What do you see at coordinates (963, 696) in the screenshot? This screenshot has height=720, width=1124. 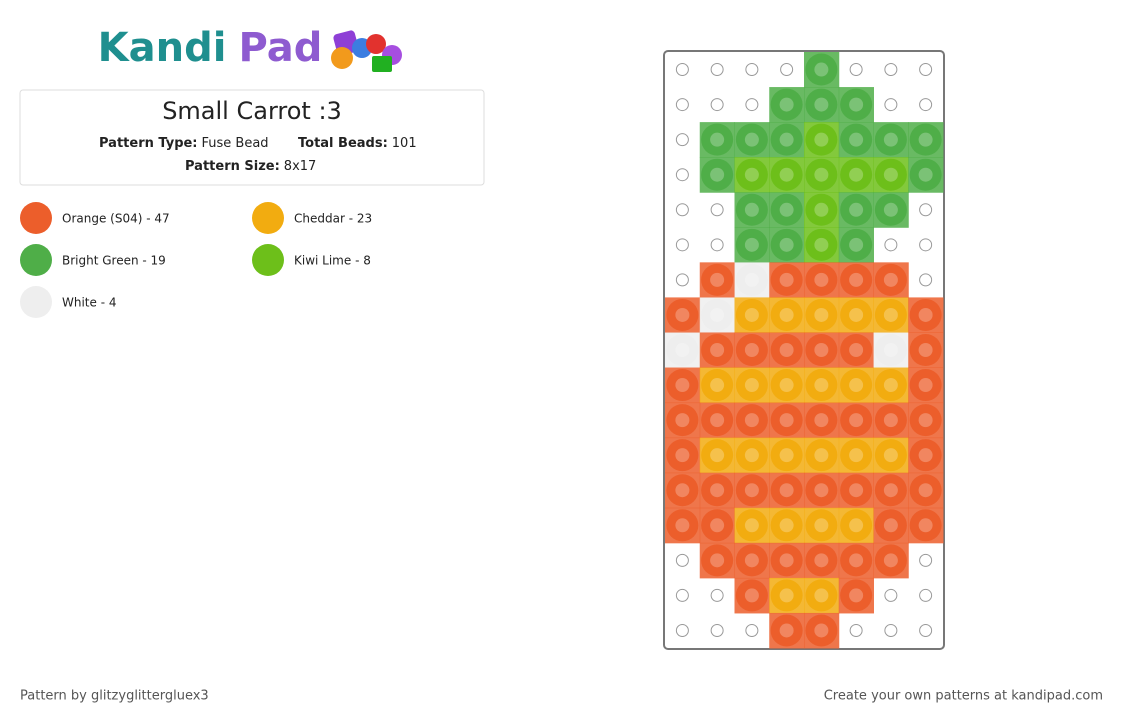 I see `footer-promo: Create your own patterns at kandipad.com` at bounding box center [963, 696].